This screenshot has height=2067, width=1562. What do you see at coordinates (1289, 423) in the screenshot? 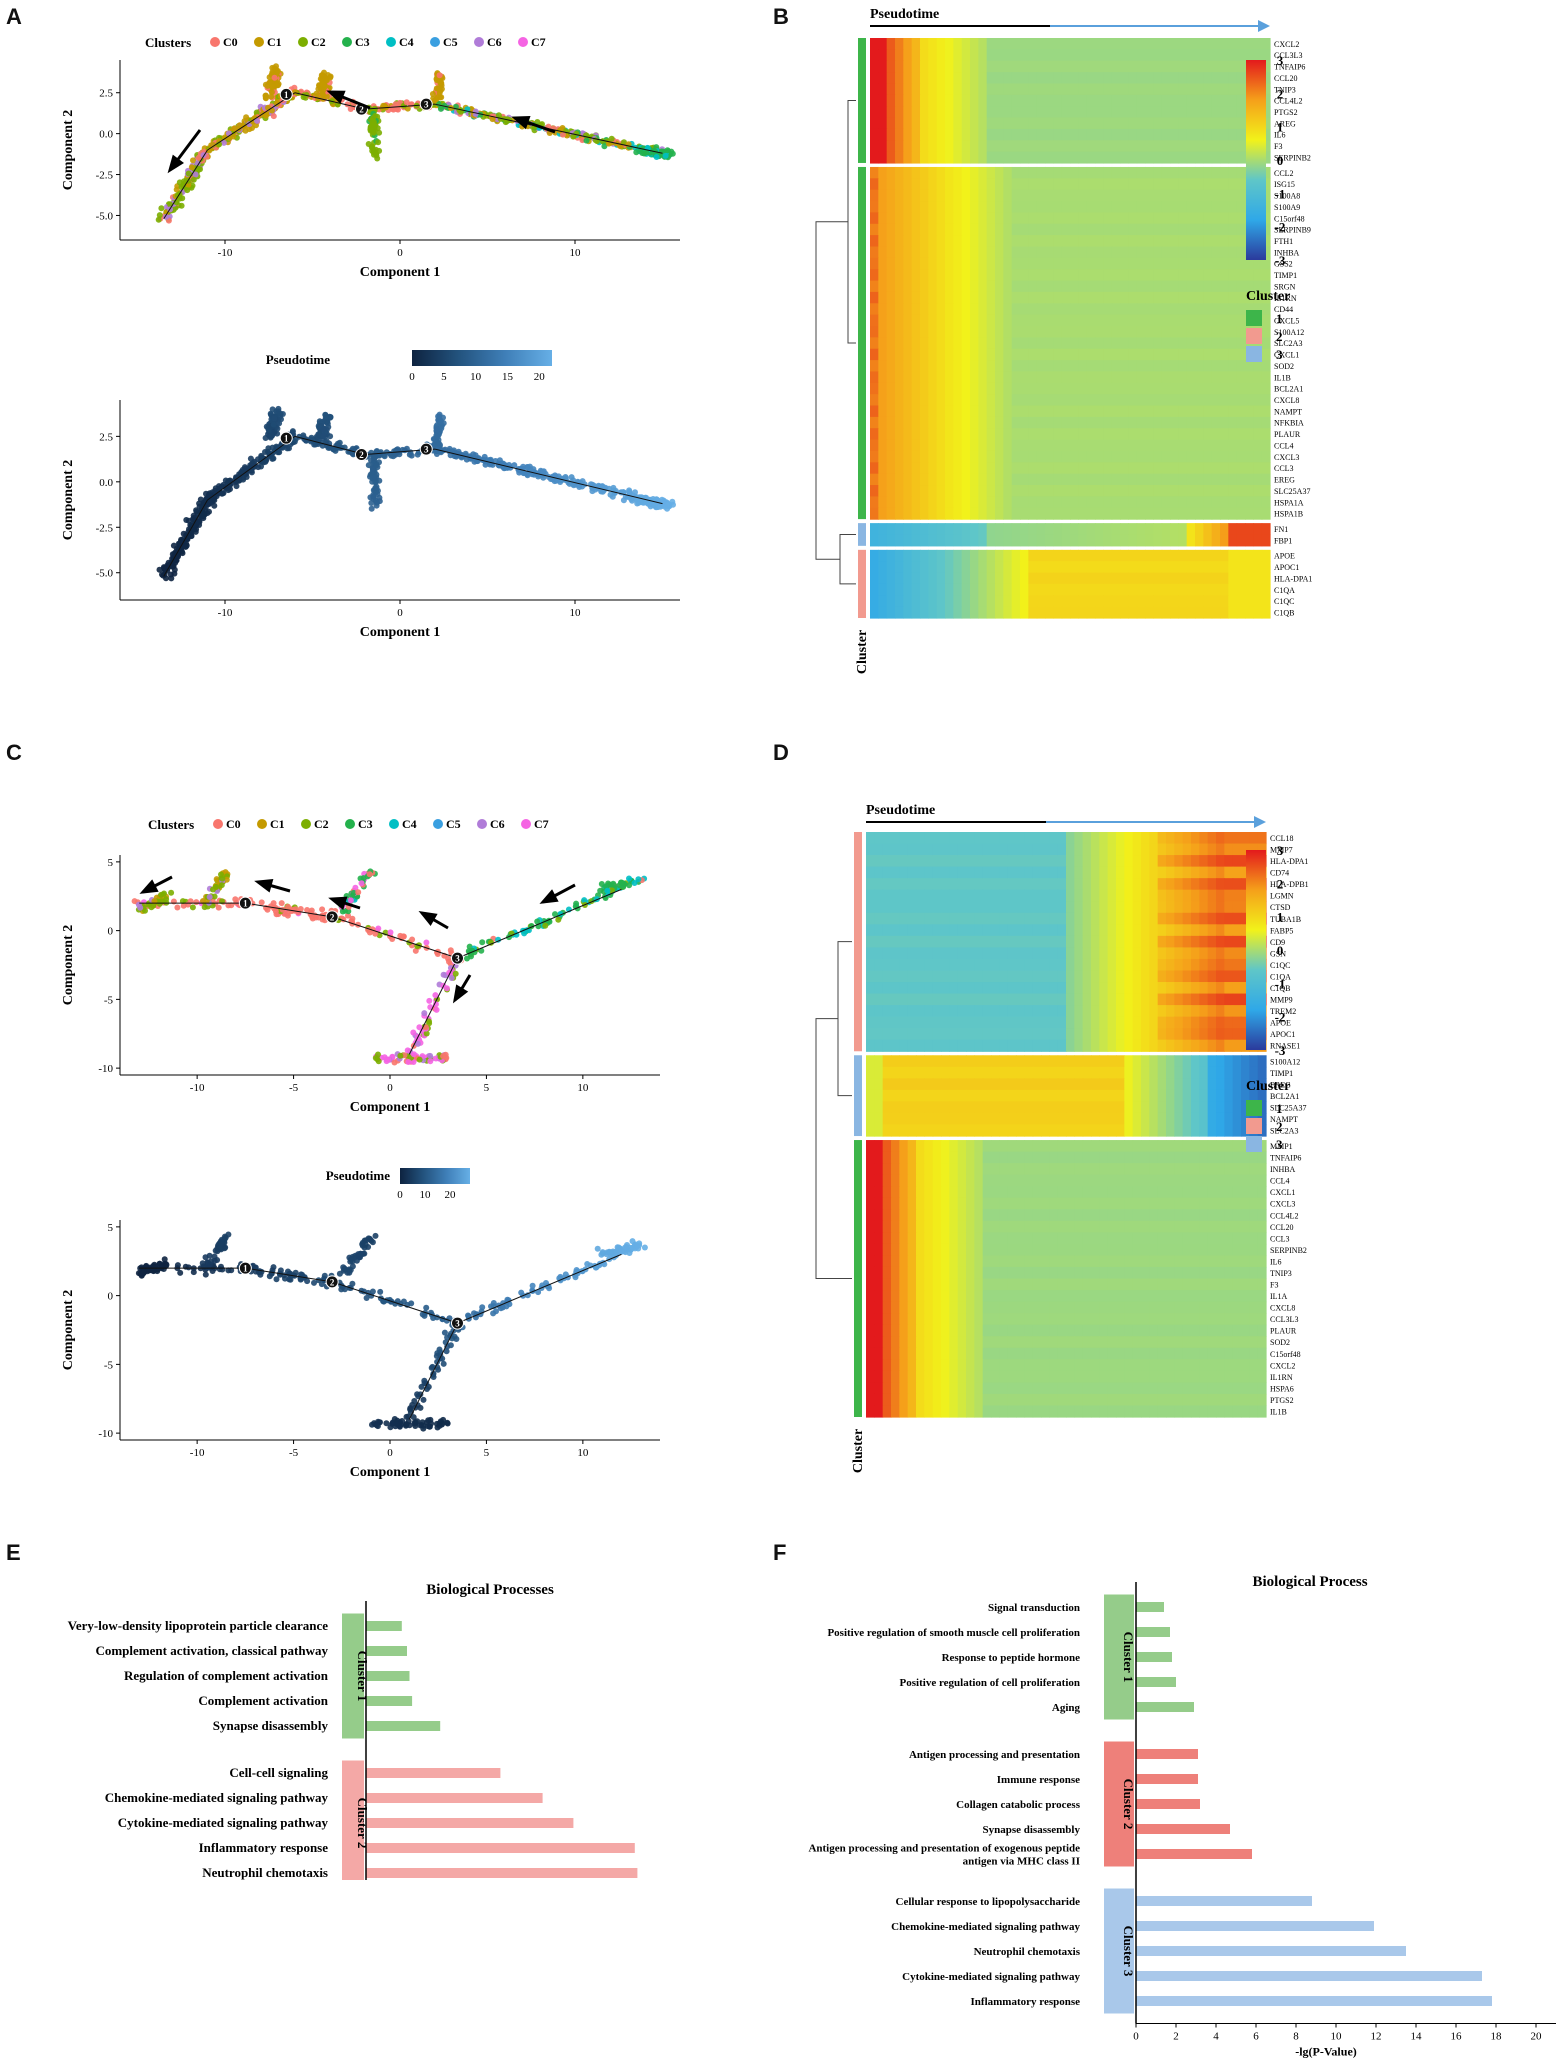
I see `gene-label: NFKBIA` at bounding box center [1289, 423].